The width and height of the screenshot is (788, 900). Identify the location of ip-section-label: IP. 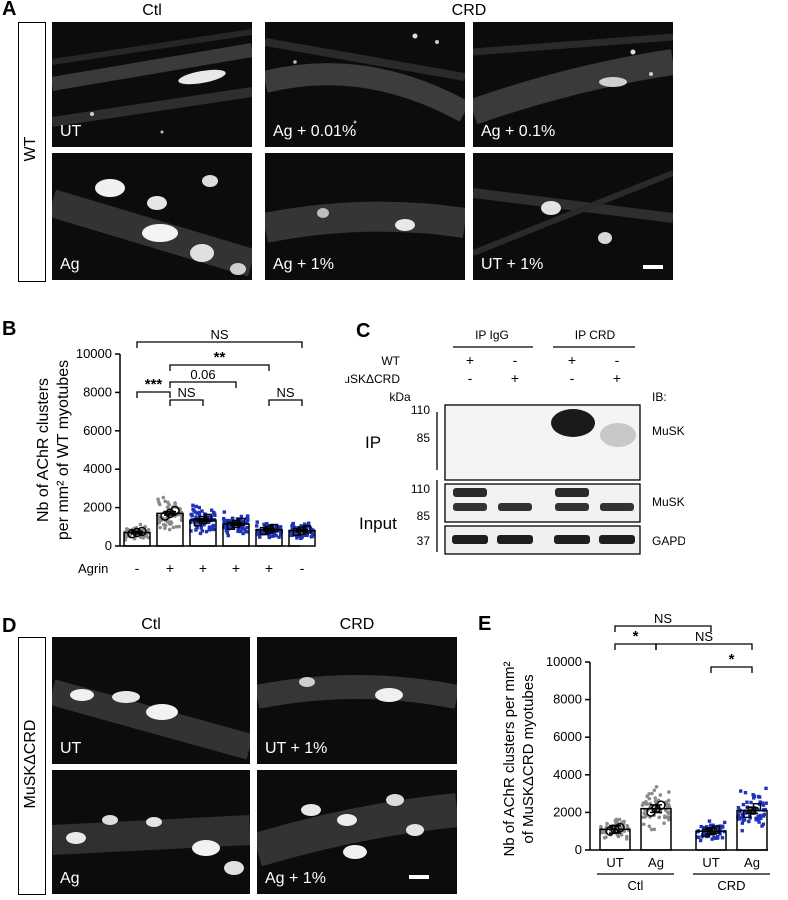
(373, 442).